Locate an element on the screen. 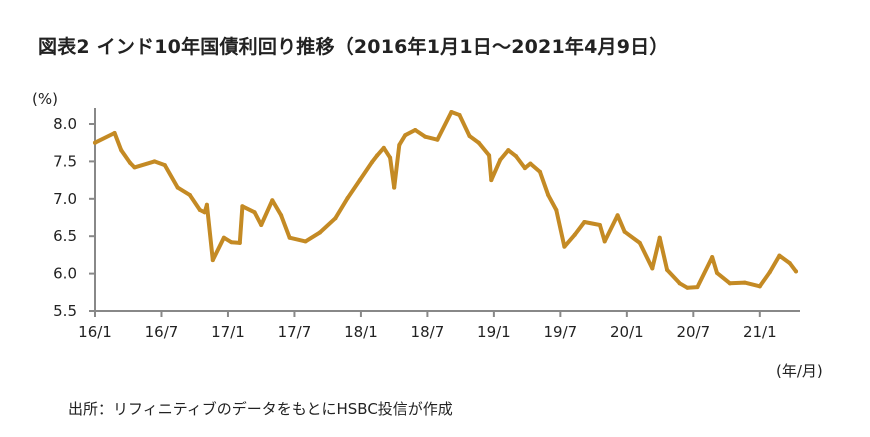 This screenshot has height=437, width=870. x-axis-unit: (年/月) is located at coordinates (799, 371).